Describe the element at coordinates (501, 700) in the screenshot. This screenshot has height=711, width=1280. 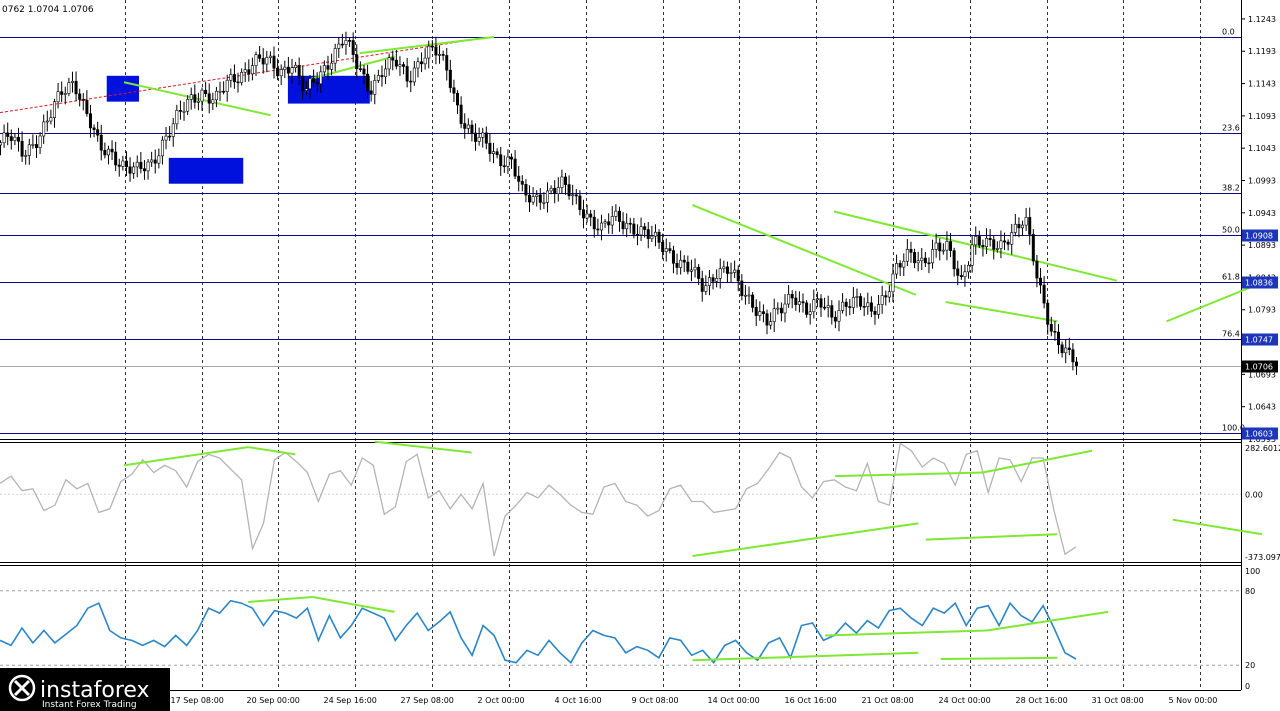
I see `time-tick-label: 2 Oct 00:00` at that location.